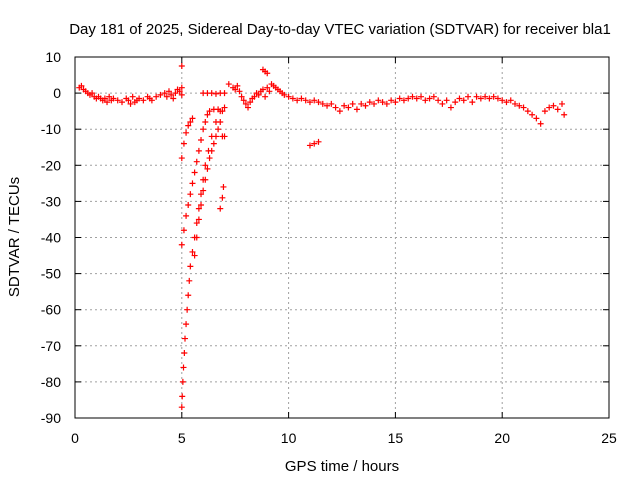  What do you see at coordinates (53, 57) in the screenshot?
I see `y-tick-label: 10` at bounding box center [53, 57].